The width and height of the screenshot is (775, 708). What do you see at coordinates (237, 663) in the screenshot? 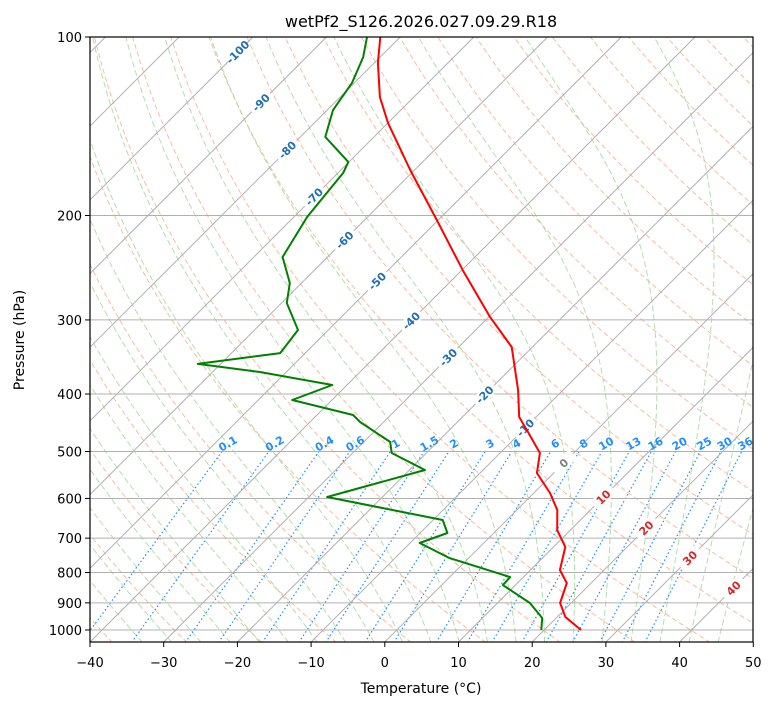
I see `x-tick-label: −20` at bounding box center [237, 663].